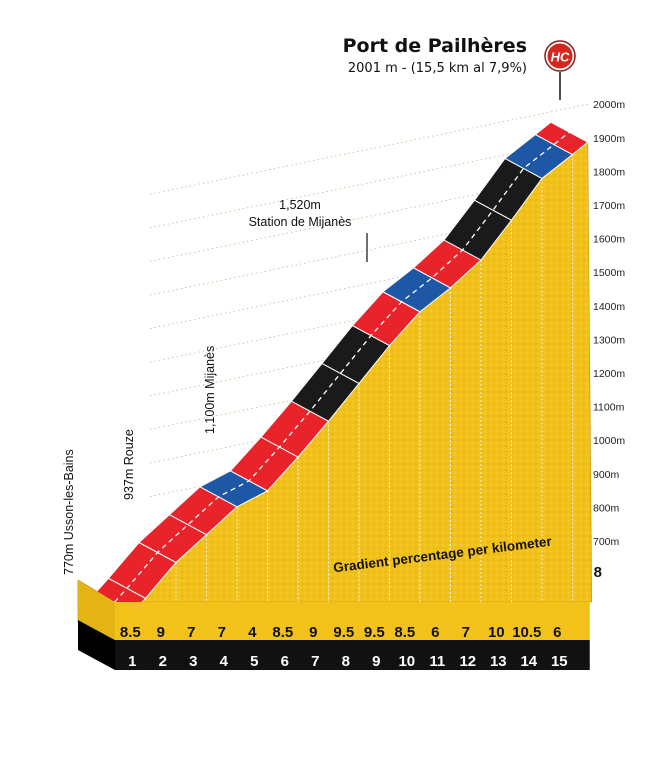  I want to click on gradient-label-km-14: 10.5, so click(526, 632).